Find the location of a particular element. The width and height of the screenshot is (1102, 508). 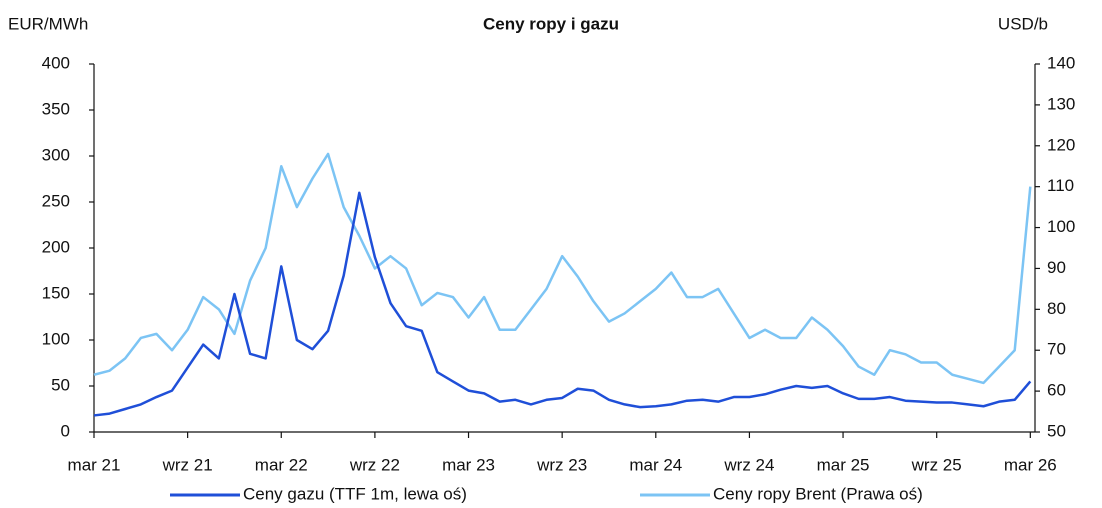

x-tick-label: wrz 23 is located at coordinates (561, 464).